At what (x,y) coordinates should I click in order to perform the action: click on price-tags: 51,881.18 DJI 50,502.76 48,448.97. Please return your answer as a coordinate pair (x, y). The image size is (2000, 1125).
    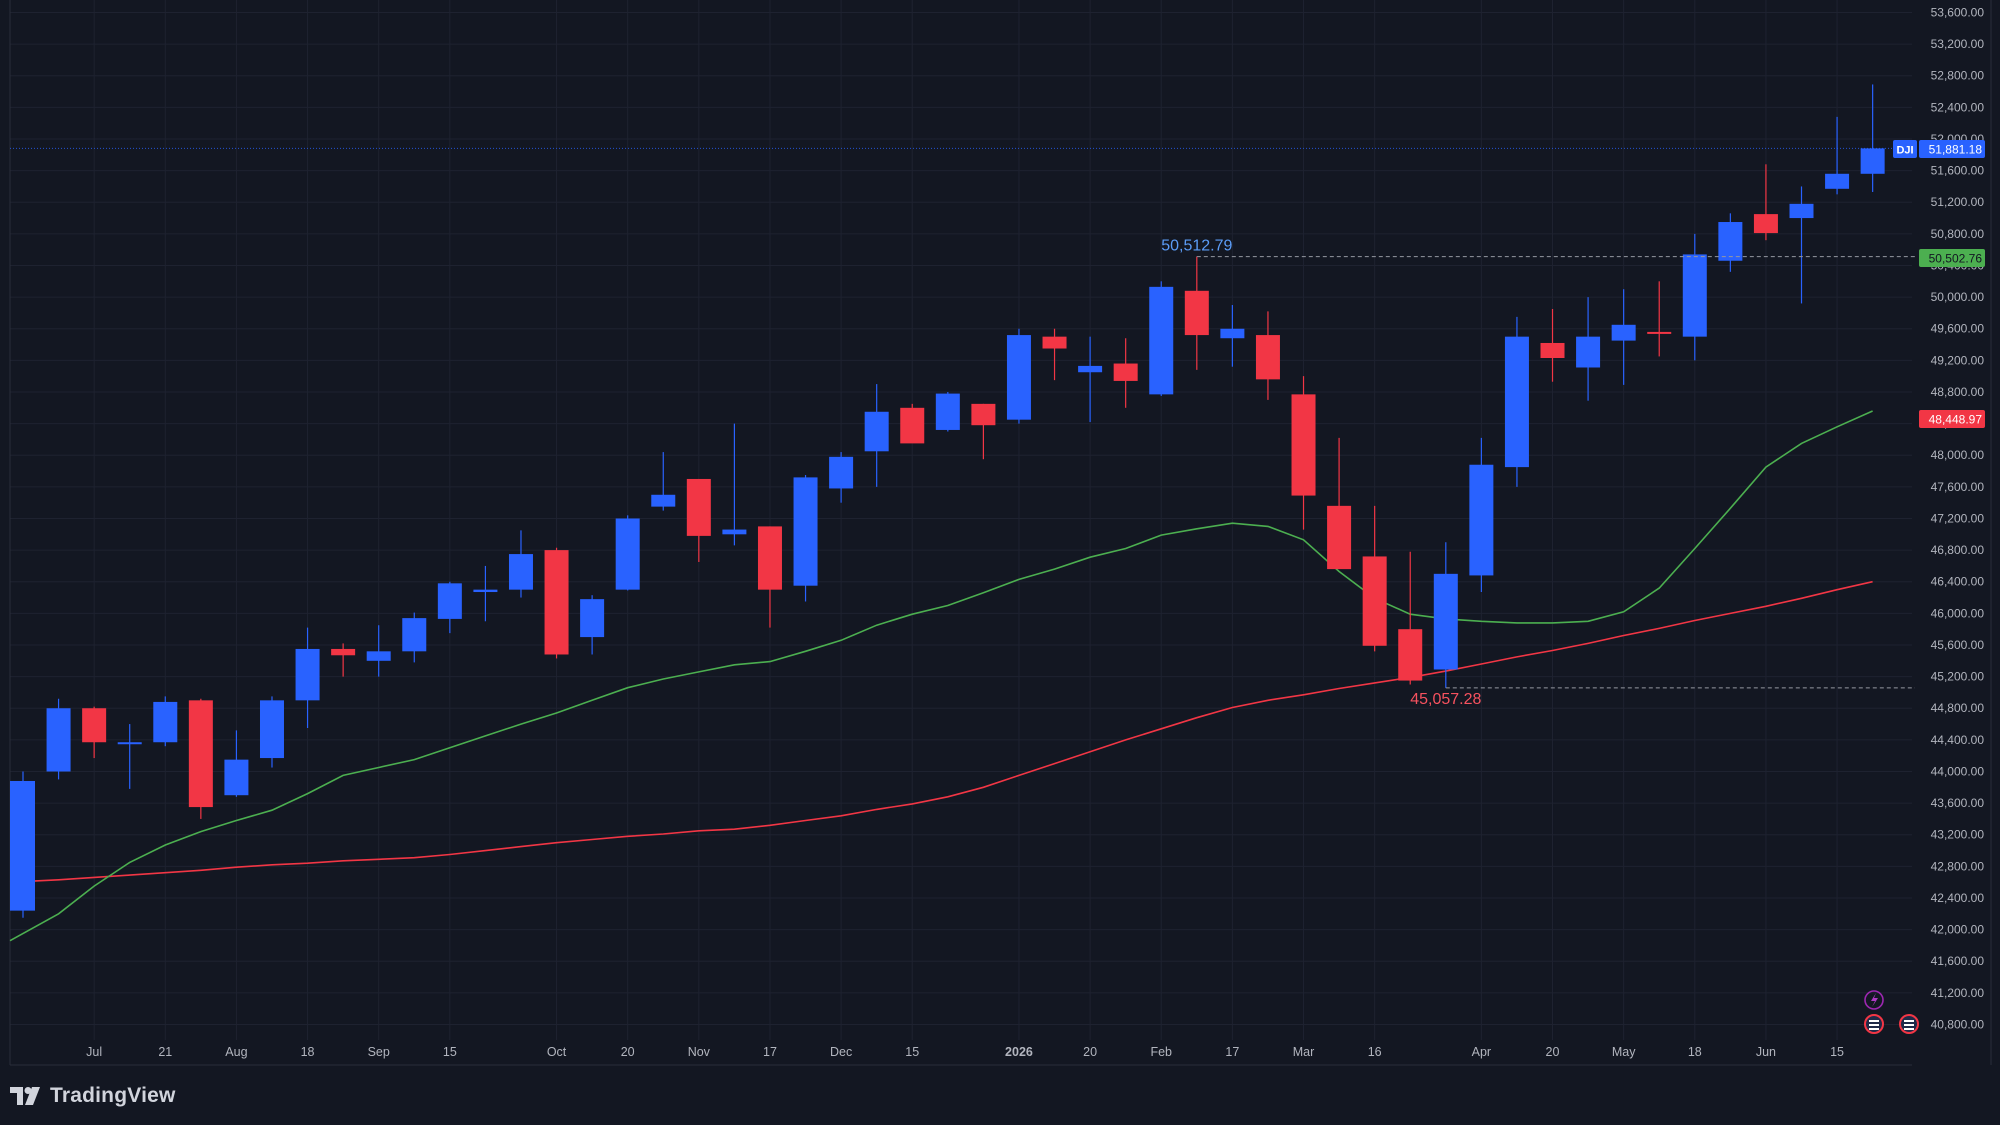
    Looking at the image, I should click on (1939, 284).